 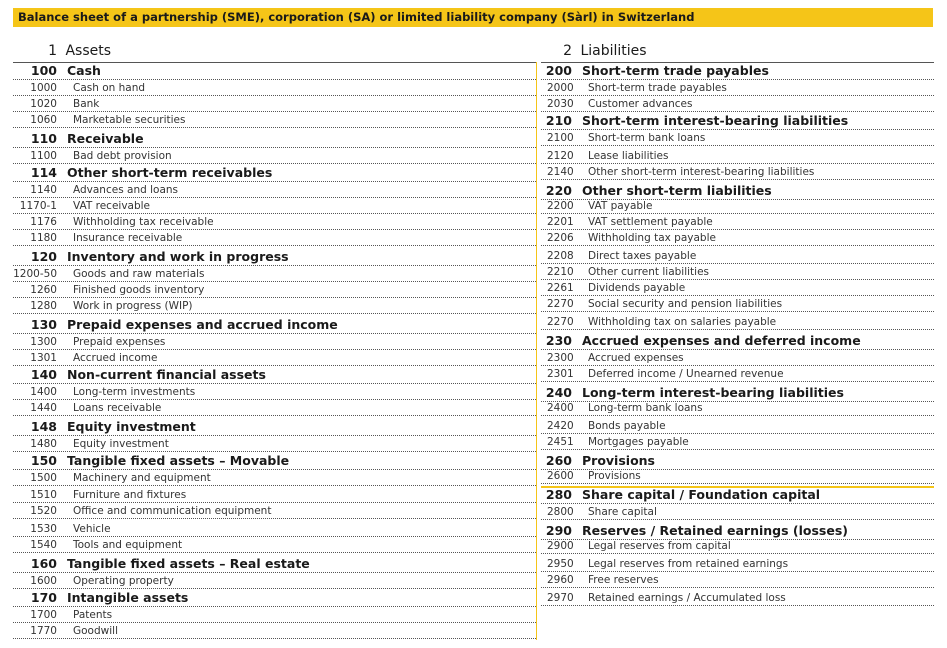 I want to click on account-code: 2201, so click(x=560, y=222).